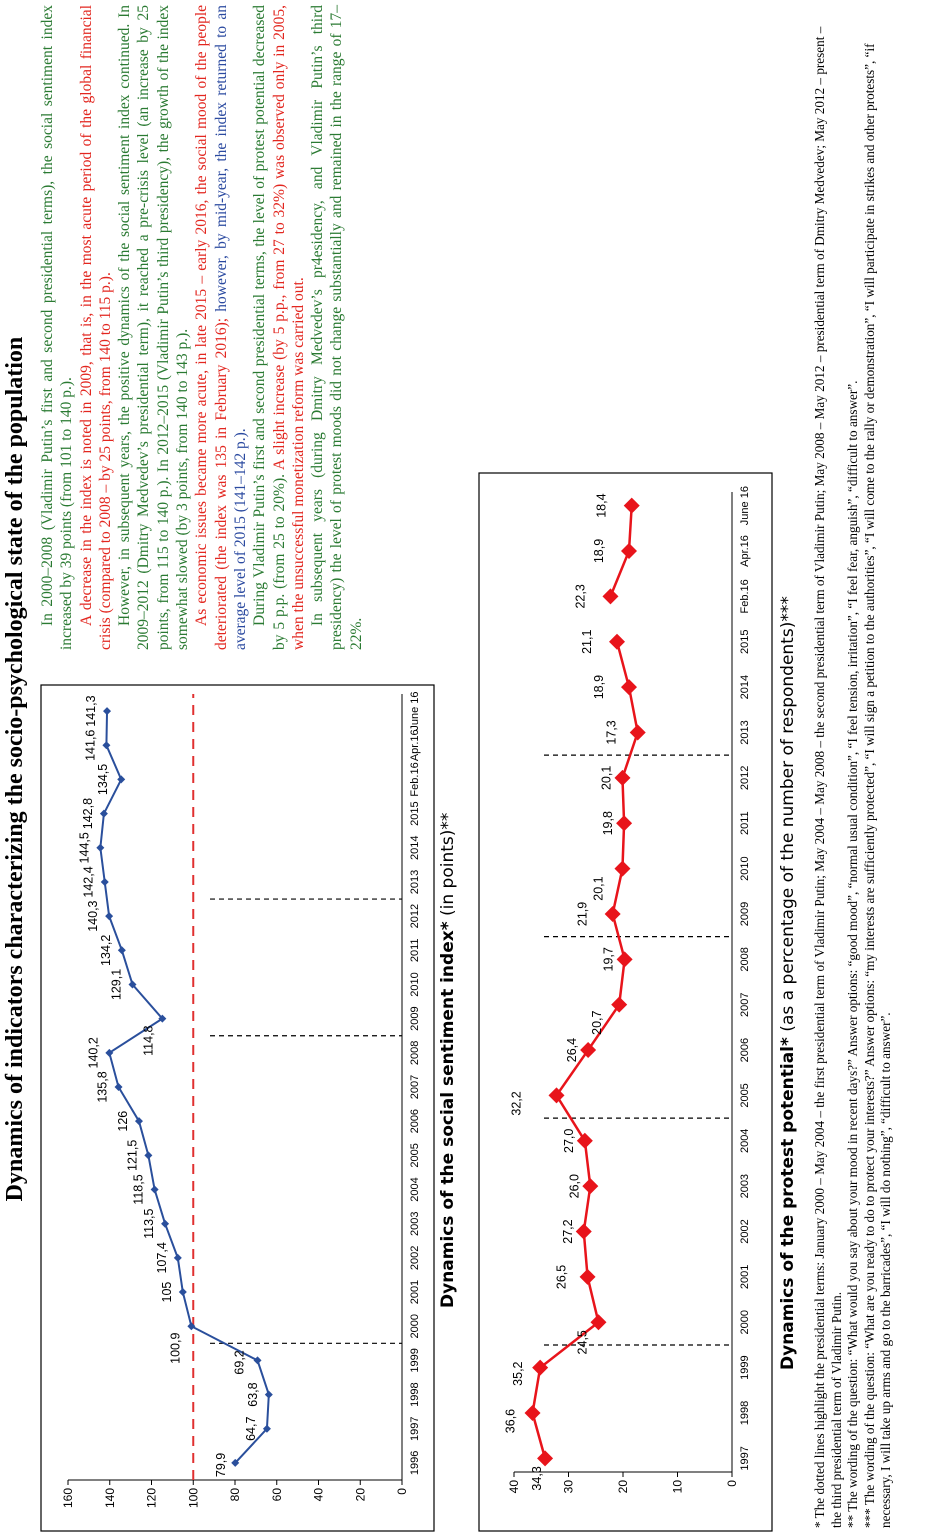 The height and width of the screenshot is (1538, 939). Describe the element at coordinates (152, 1498) in the screenshot. I see `y-tick-label: 120` at that location.